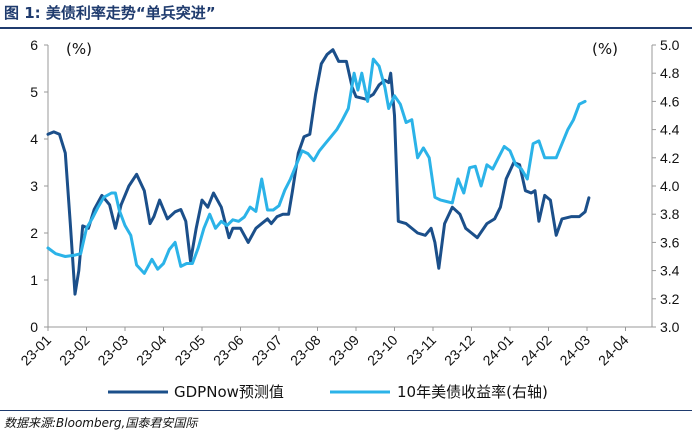 This screenshot has height=433, width=692. I want to click on x-tick-label: 23-11, so click(421, 350).